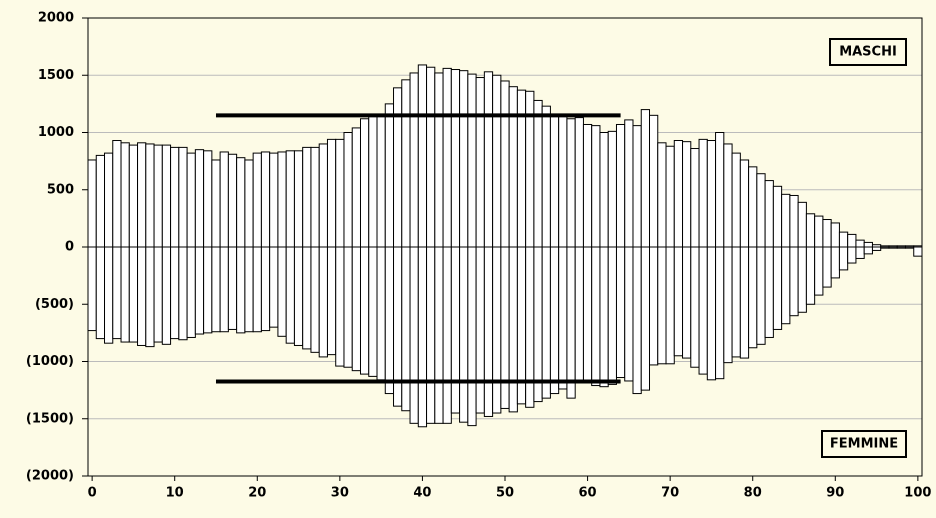 The image size is (936, 518). Describe the element at coordinates (835, 493) in the screenshot. I see `x-tick-label: 90` at that location.